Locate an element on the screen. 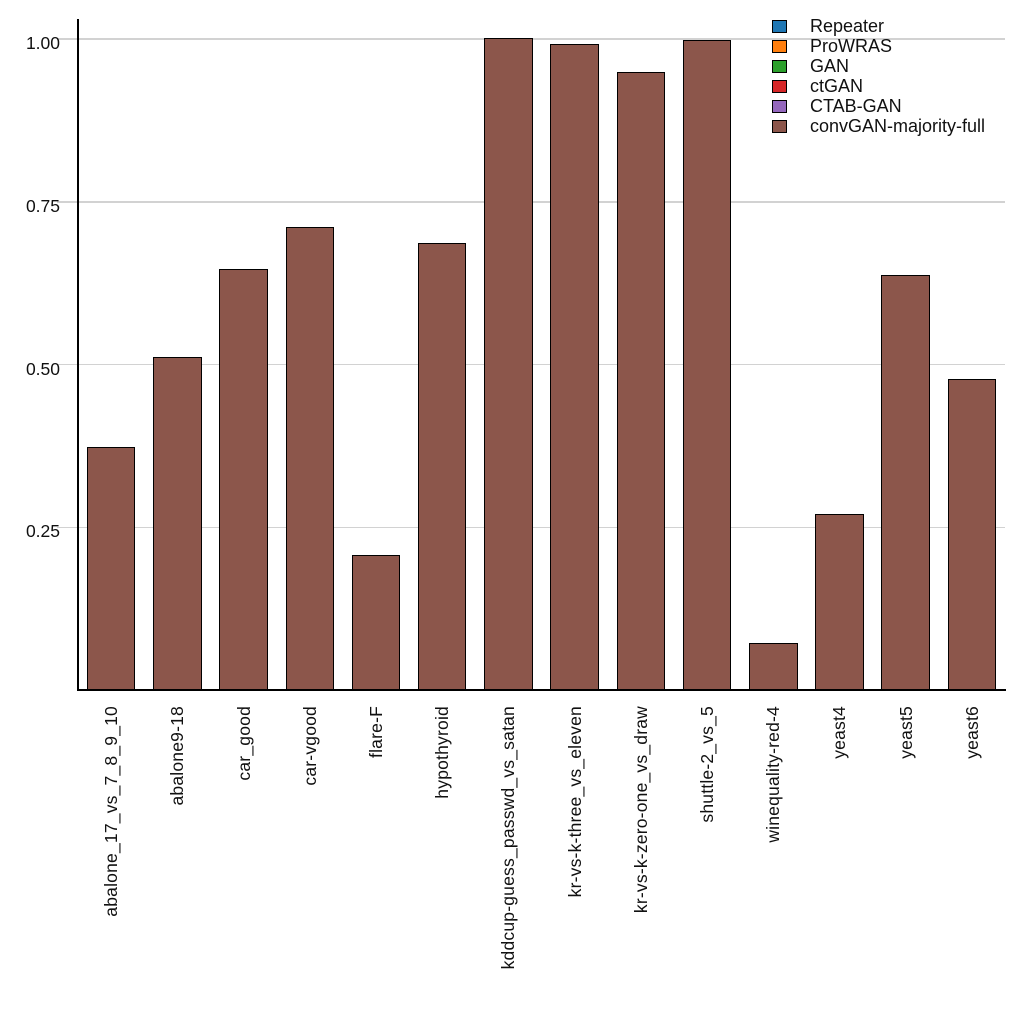 Image resolution: width=1024 pixels, height=1024 pixels. legend-swatch-GAN is located at coordinates (779, 67).